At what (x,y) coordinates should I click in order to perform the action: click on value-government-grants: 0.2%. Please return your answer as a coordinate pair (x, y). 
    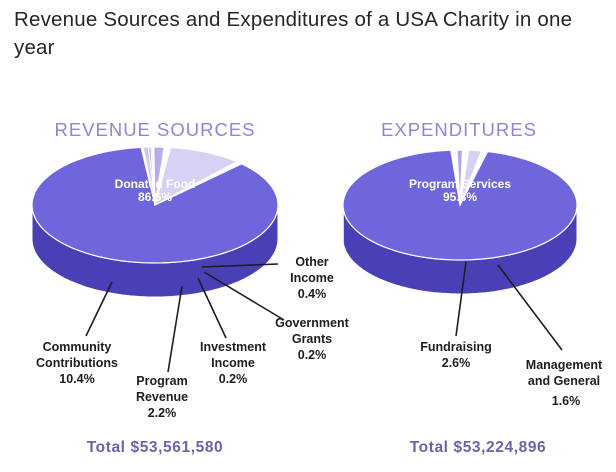
    Looking at the image, I should click on (312, 355).